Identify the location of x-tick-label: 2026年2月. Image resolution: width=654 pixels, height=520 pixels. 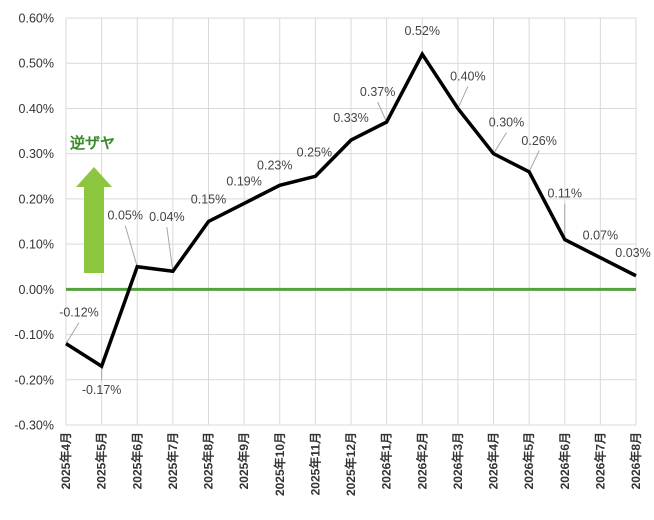
(421, 460).